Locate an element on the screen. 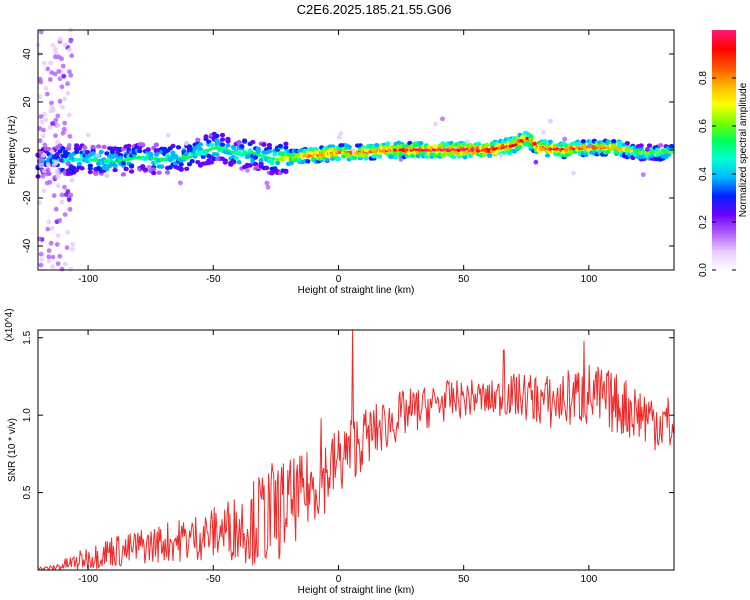  snr-x-tick-label: -100 is located at coordinates (88, 579).